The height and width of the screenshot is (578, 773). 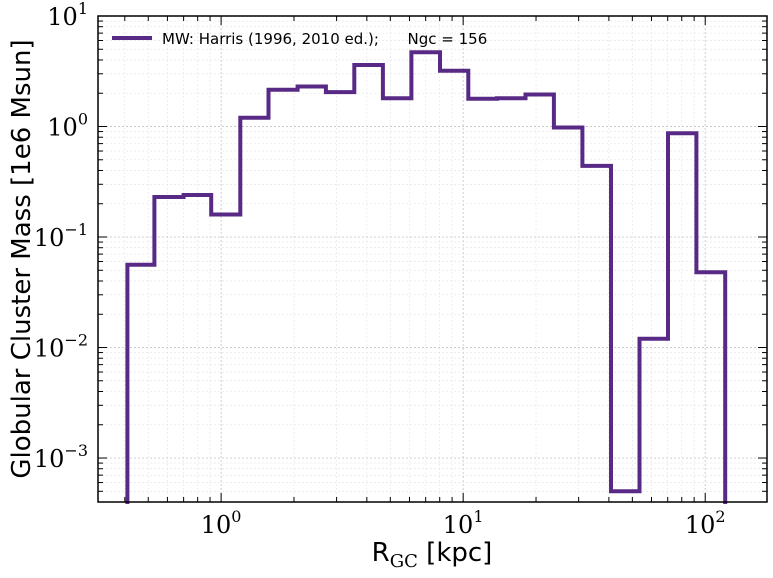 I want to click on legend: MW: Harris (1996, 2010 ed.); Ngc = 156, so click(x=299, y=39).